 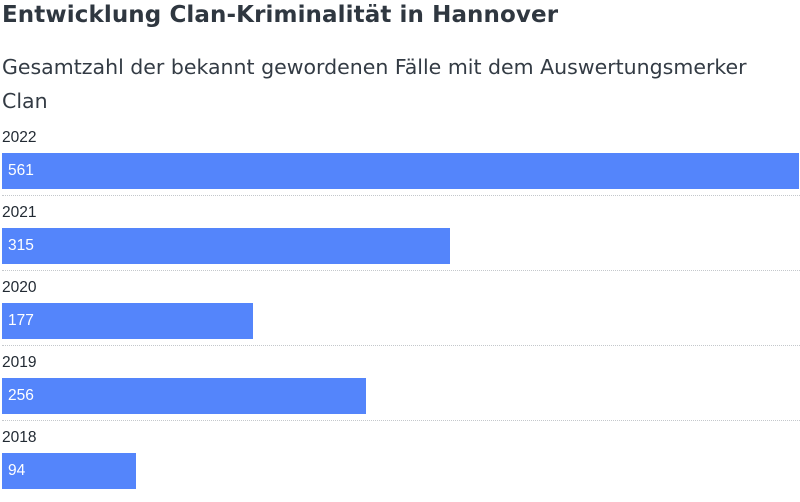 What do you see at coordinates (17, 470) in the screenshot?
I see `bar-value-label: 94` at bounding box center [17, 470].